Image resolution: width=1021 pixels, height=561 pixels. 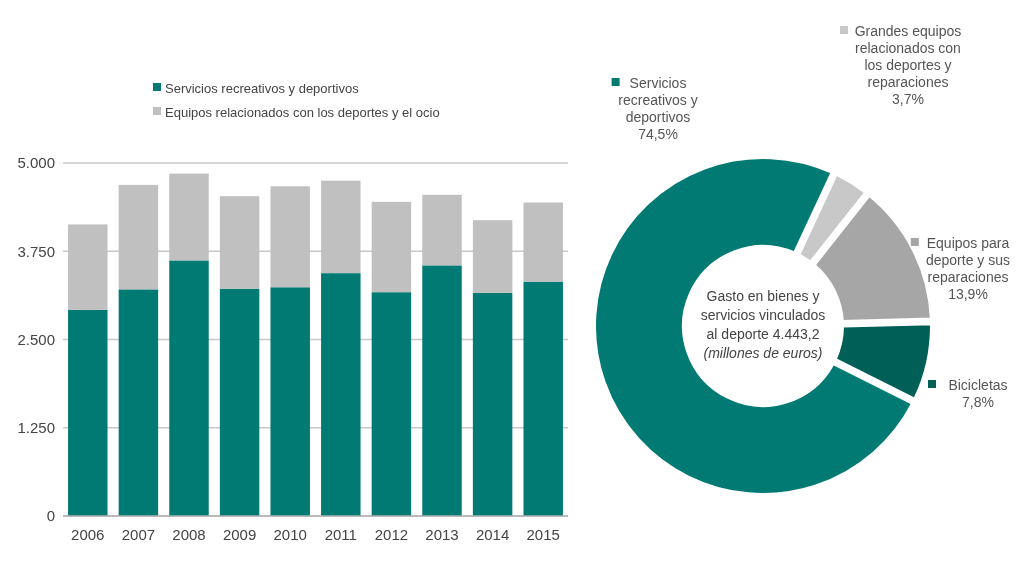 What do you see at coordinates (290, 534) in the screenshot?
I see `x-tick-label: 2010` at bounding box center [290, 534].